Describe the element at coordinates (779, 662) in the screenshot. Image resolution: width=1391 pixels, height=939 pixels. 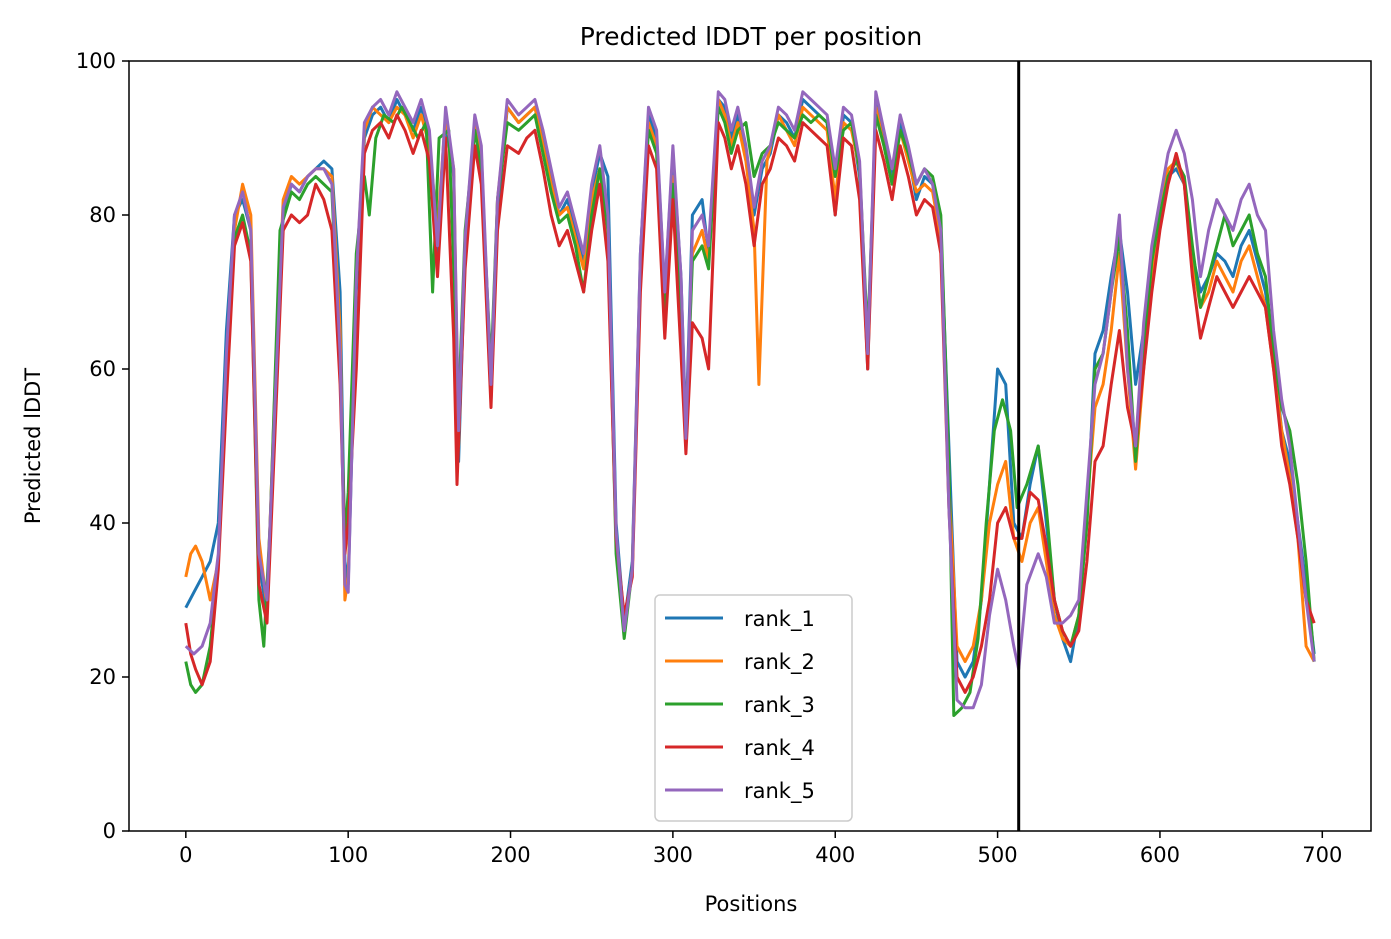
I see `legend-label-rank-2: rank_2` at that location.